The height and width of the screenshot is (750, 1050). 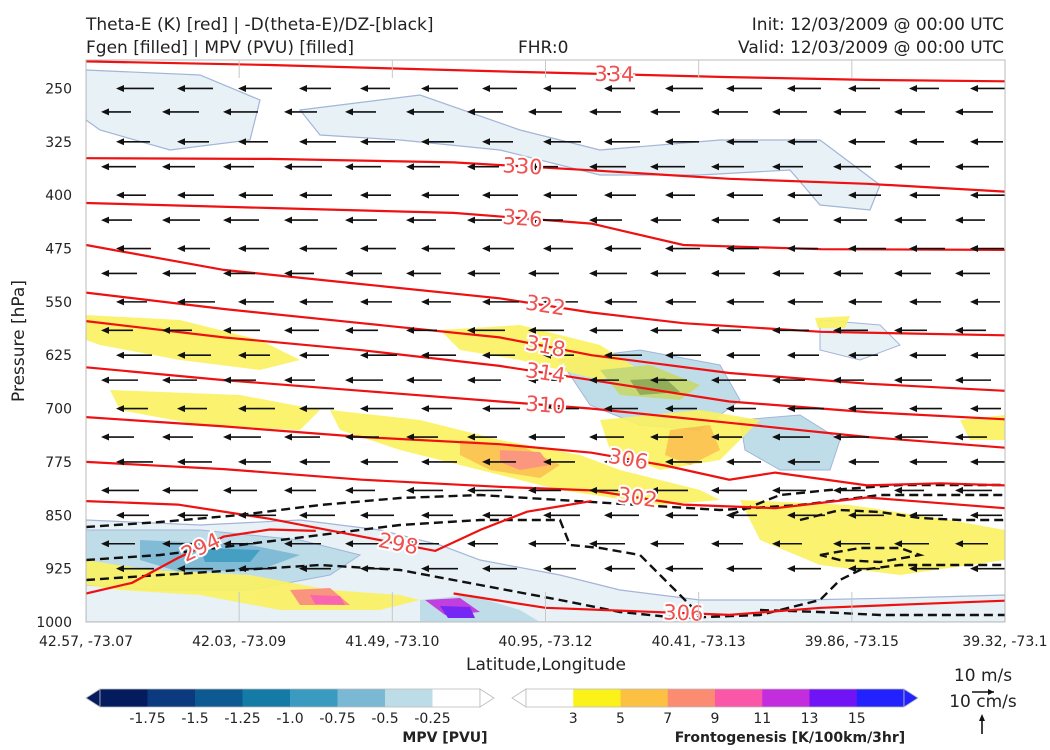 What do you see at coordinates (58, 516) in the screenshot?
I see `y-tick-label: 850` at bounding box center [58, 516].